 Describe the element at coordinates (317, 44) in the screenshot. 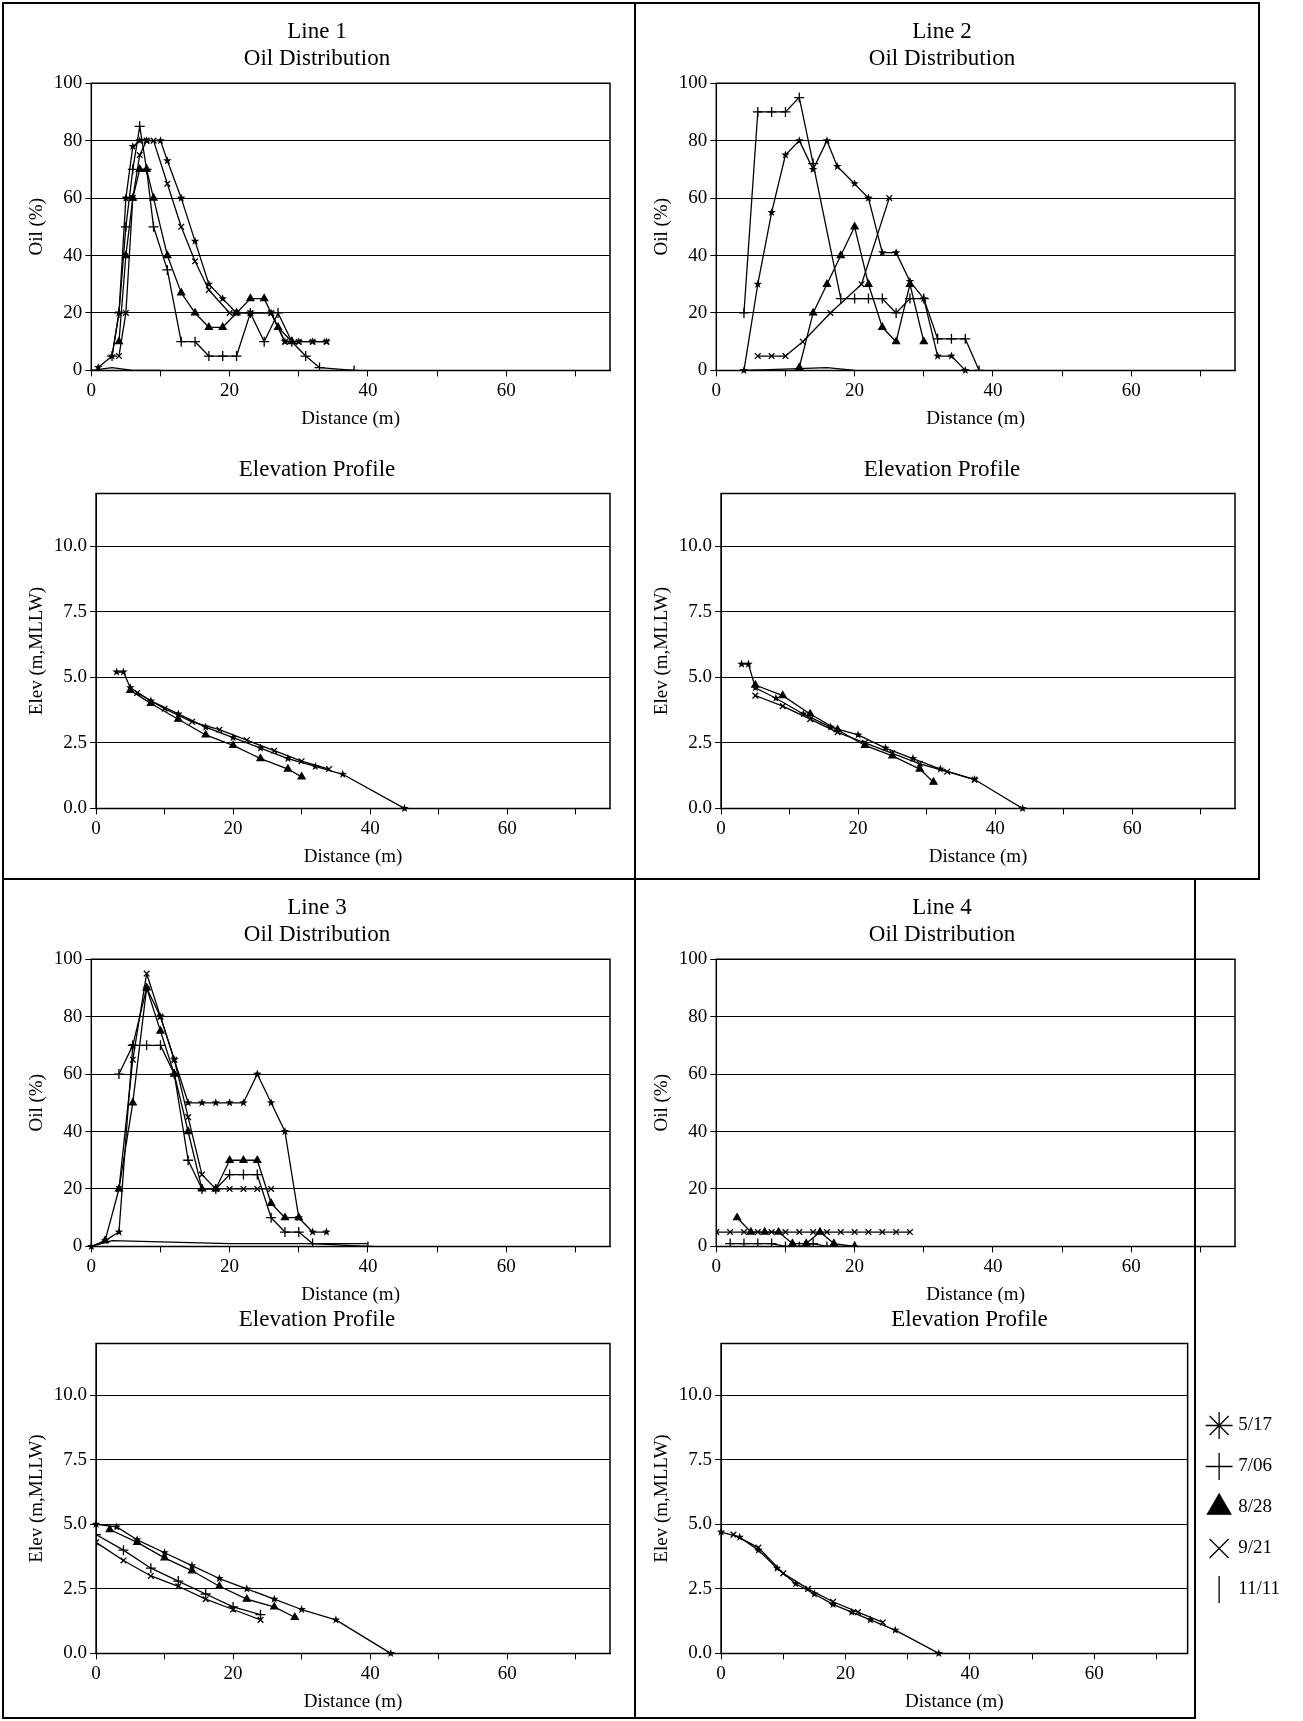

I see `chart-title: Line 1 Oil Distribution` at that location.